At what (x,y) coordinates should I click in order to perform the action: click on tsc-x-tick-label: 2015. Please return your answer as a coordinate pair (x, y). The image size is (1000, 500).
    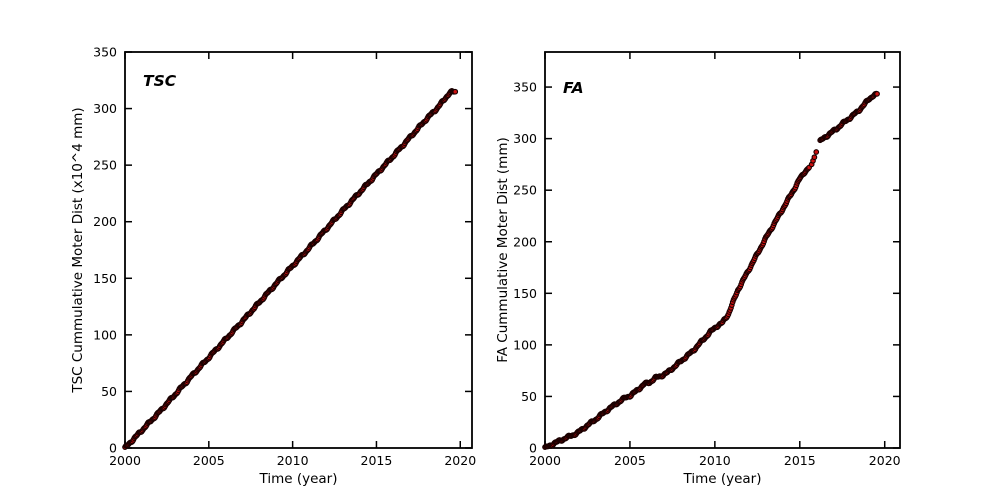
    Looking at the image, I should click on (377, 460).